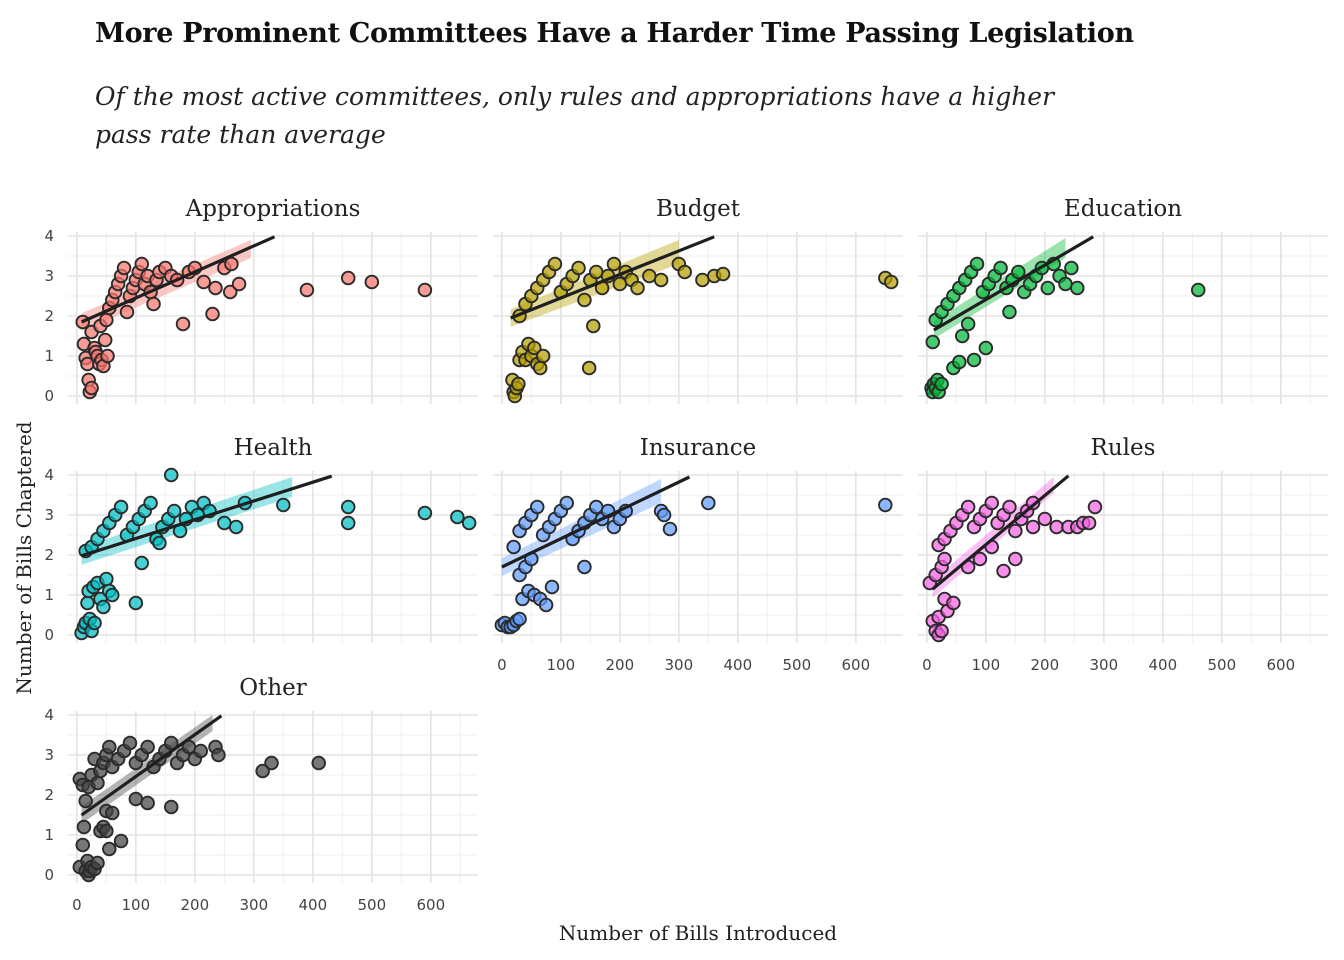  Describe the element at coordinates (1014, 283) in the screenshot. I see `trend-line-education` at that location.